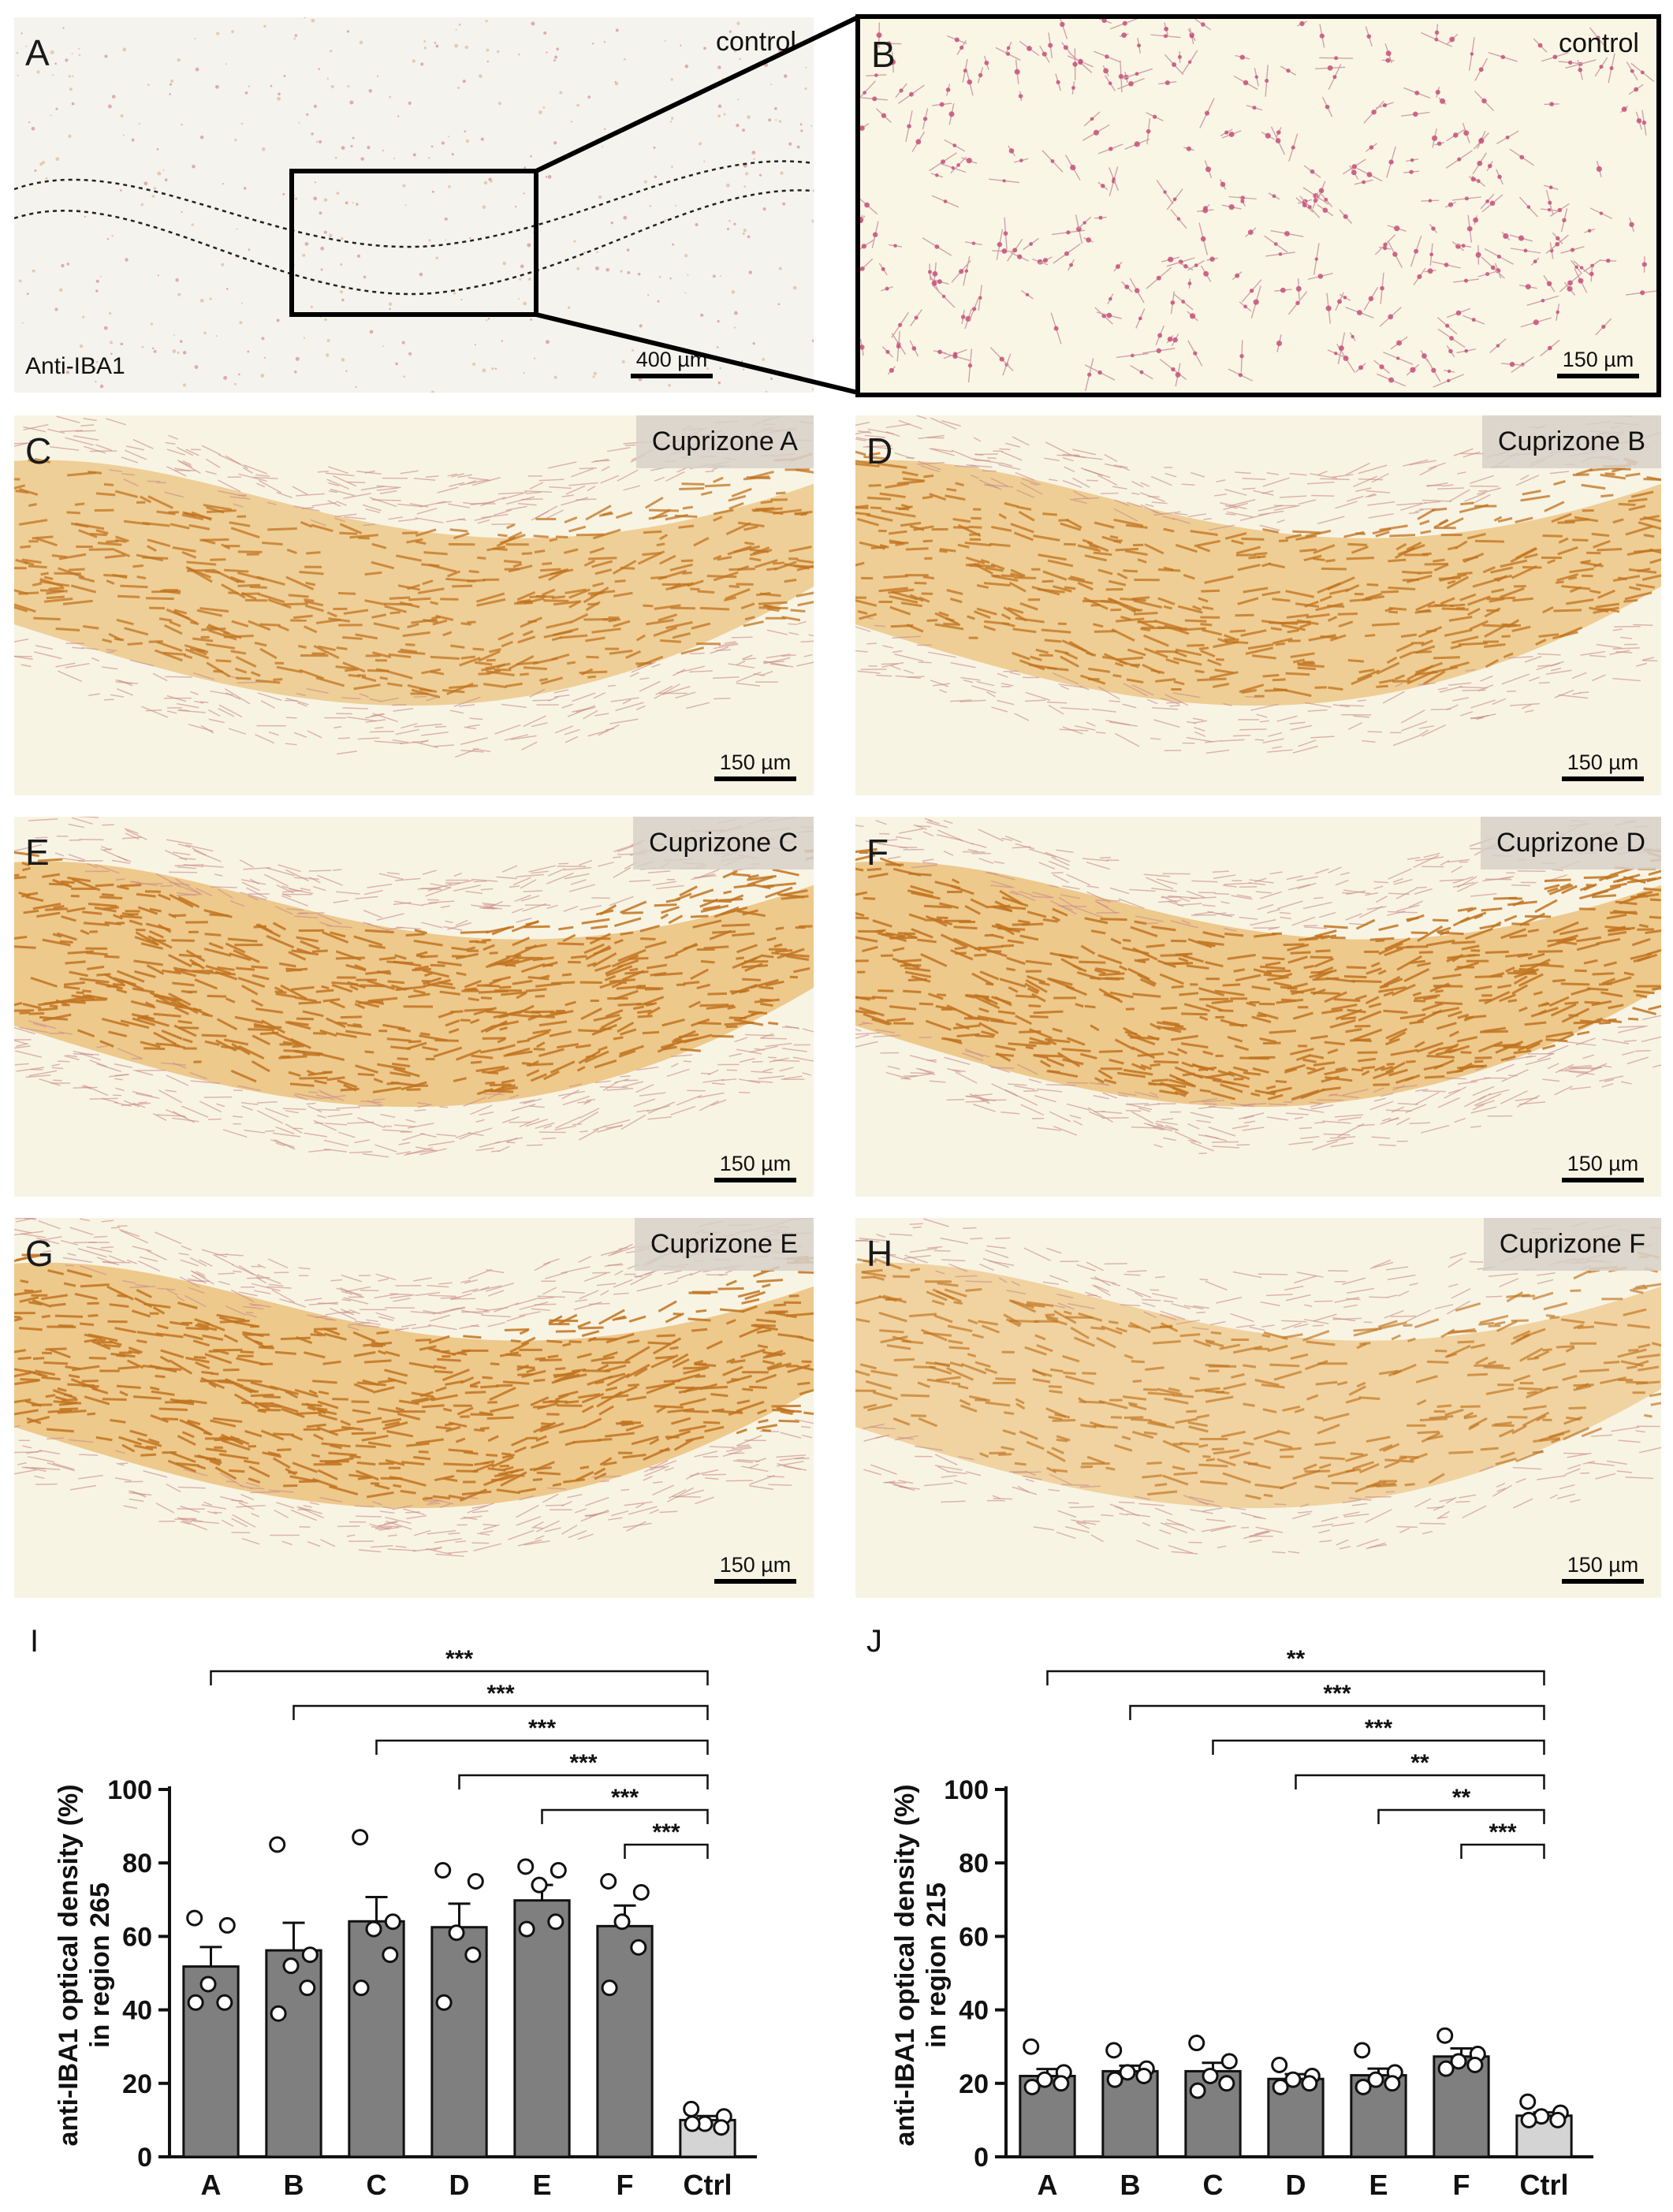  What do you see at coordinates (1258, 1007) in the screenshot?
I see `micrograph-panel-f: F Cuprizone D 150 µm` at bounding box center [1258, 1007].